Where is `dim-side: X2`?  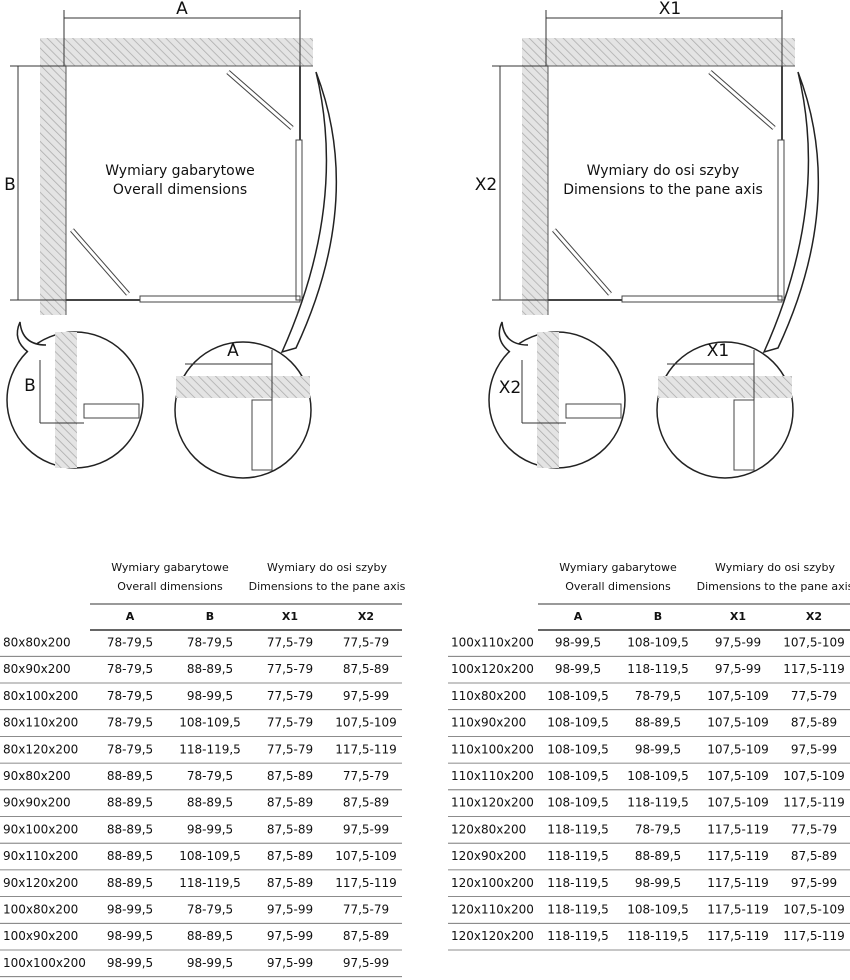 dim-side: X2 is located at coordinates (486, 185).